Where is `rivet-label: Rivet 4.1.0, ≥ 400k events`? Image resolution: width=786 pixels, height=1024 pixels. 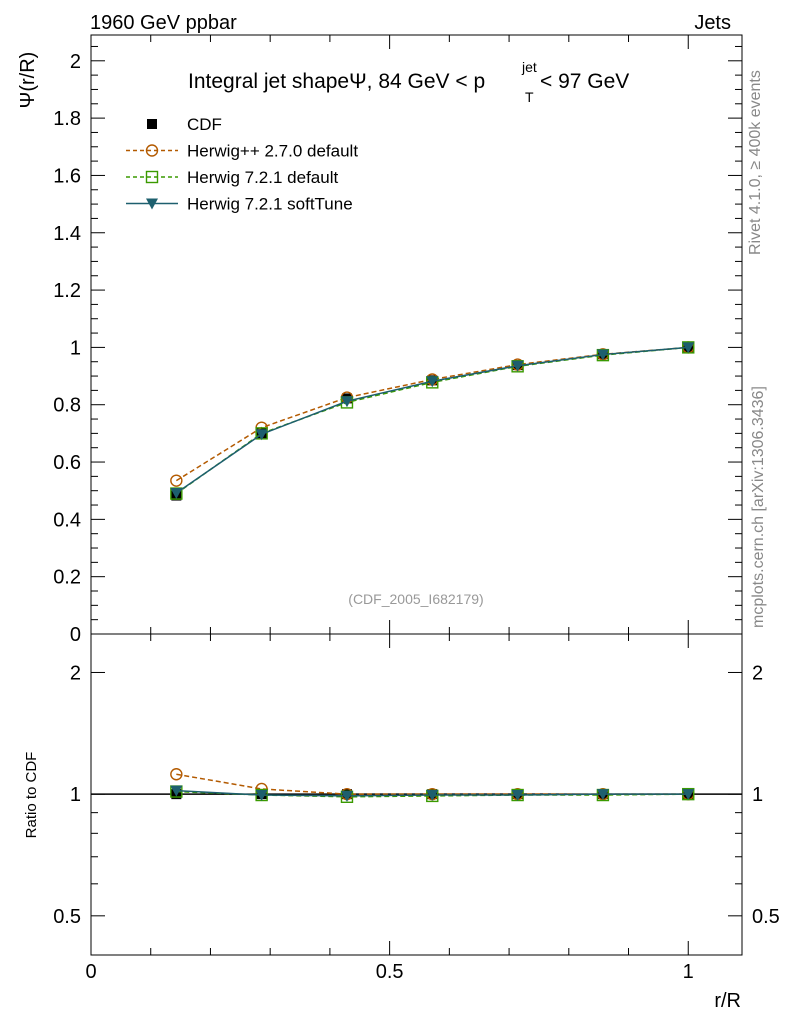
rivet-label: Rivet 4.1.0, ≥ 400k events is located at coordinates (755, 162).